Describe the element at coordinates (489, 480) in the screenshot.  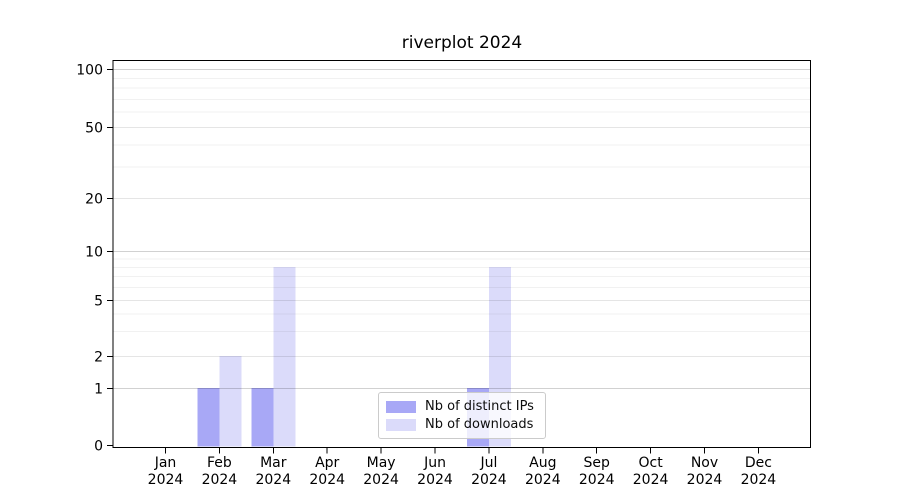
I see `x-tick-label-year-jul-2024: 2024` at that location.